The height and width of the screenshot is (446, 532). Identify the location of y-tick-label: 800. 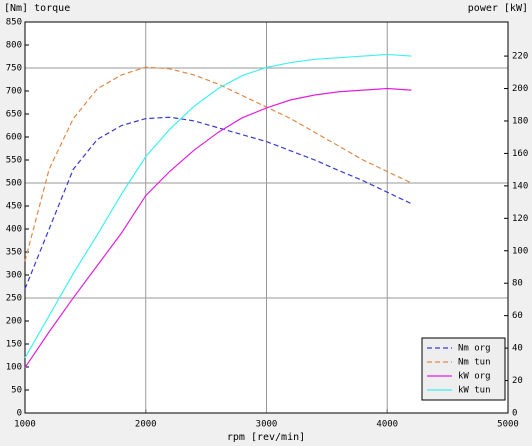
(14, 46).